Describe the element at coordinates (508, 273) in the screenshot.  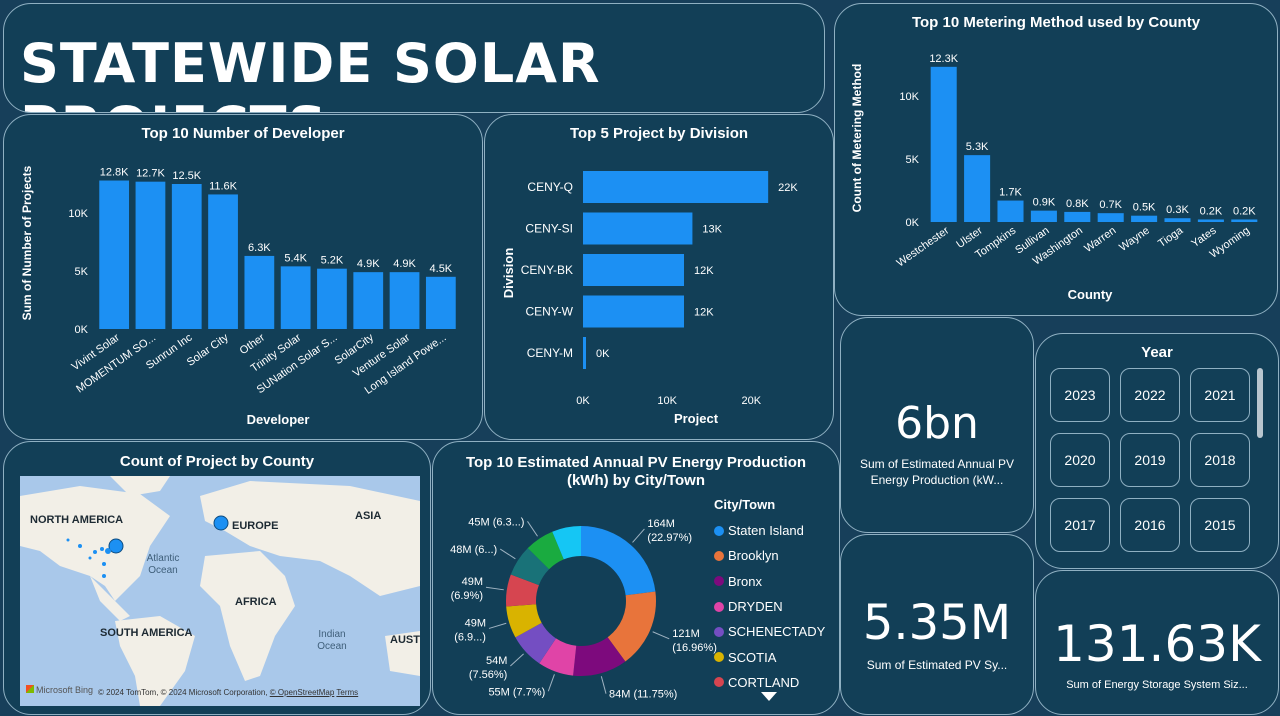
I see `y-axis-title: Division` at that location.